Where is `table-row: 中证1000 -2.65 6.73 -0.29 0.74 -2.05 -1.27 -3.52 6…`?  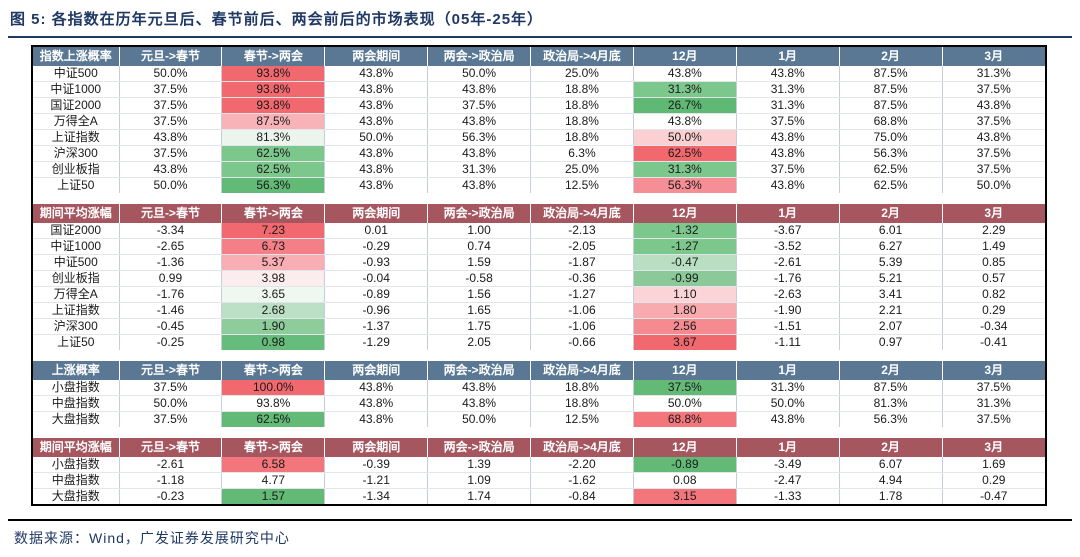 table-row: 中证1000 -2.65 6.73 -0.29 0.74 -2.05 -1.27 -3.52 6… is located at coordinates (539, 246).